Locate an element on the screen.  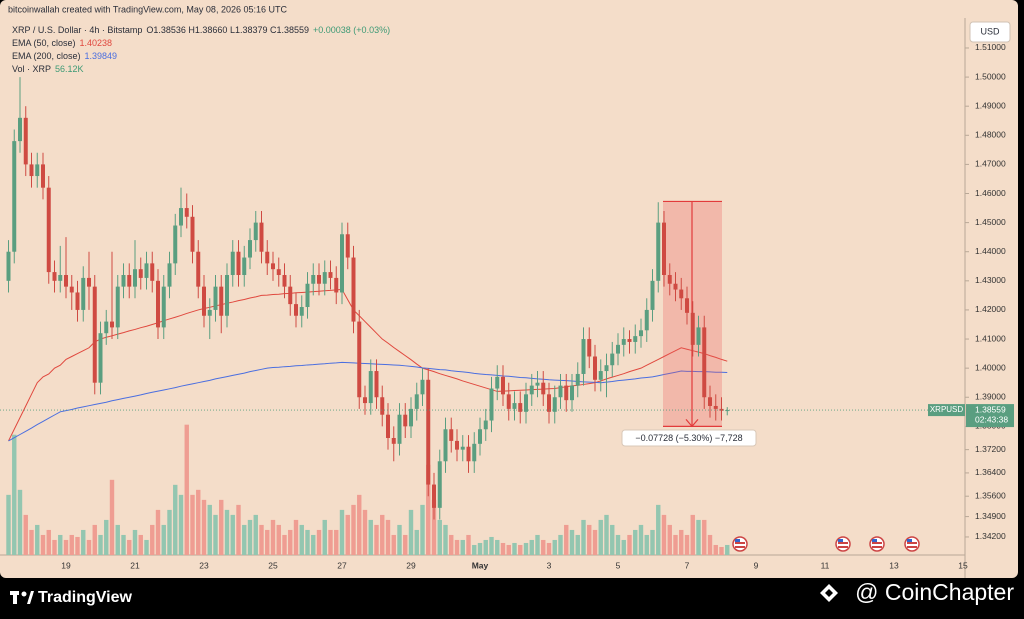
y-tick-label: 1.37200 is located at coordinates (990, 449).